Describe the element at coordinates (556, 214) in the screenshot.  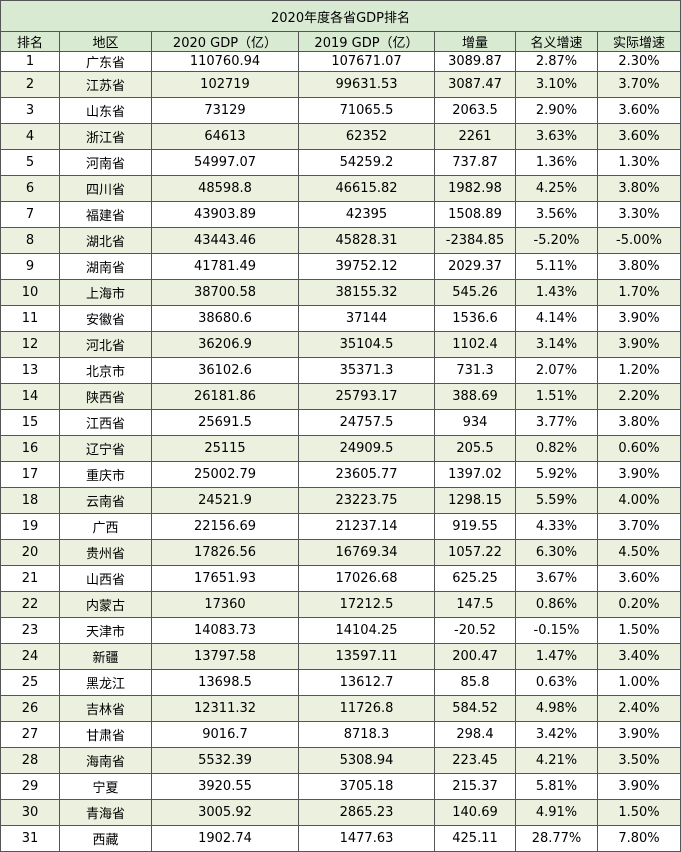
I see `cell-nominal-growth: 3.56%` at that location.